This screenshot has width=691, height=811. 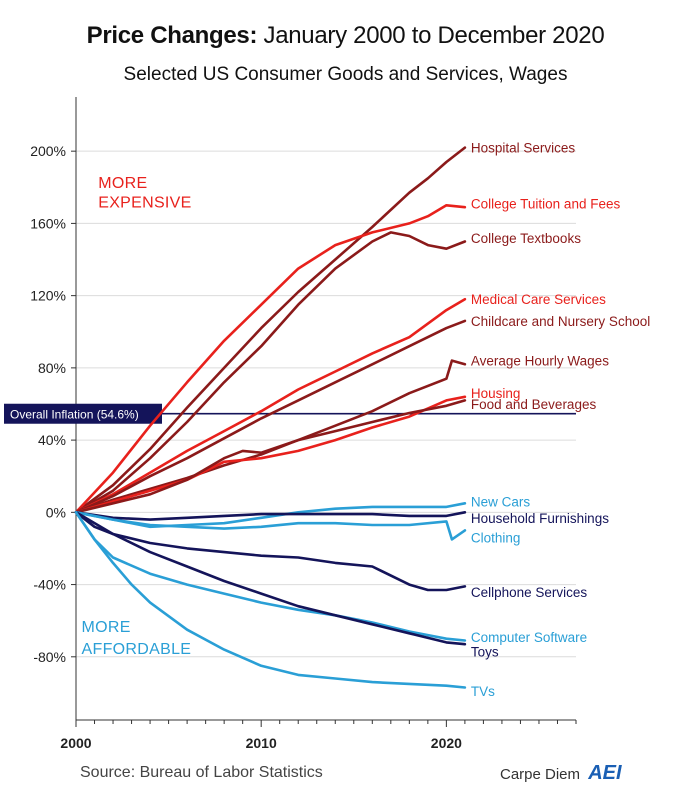 I want to click on y-tick-label: -80%, so click(x=49, y=657).